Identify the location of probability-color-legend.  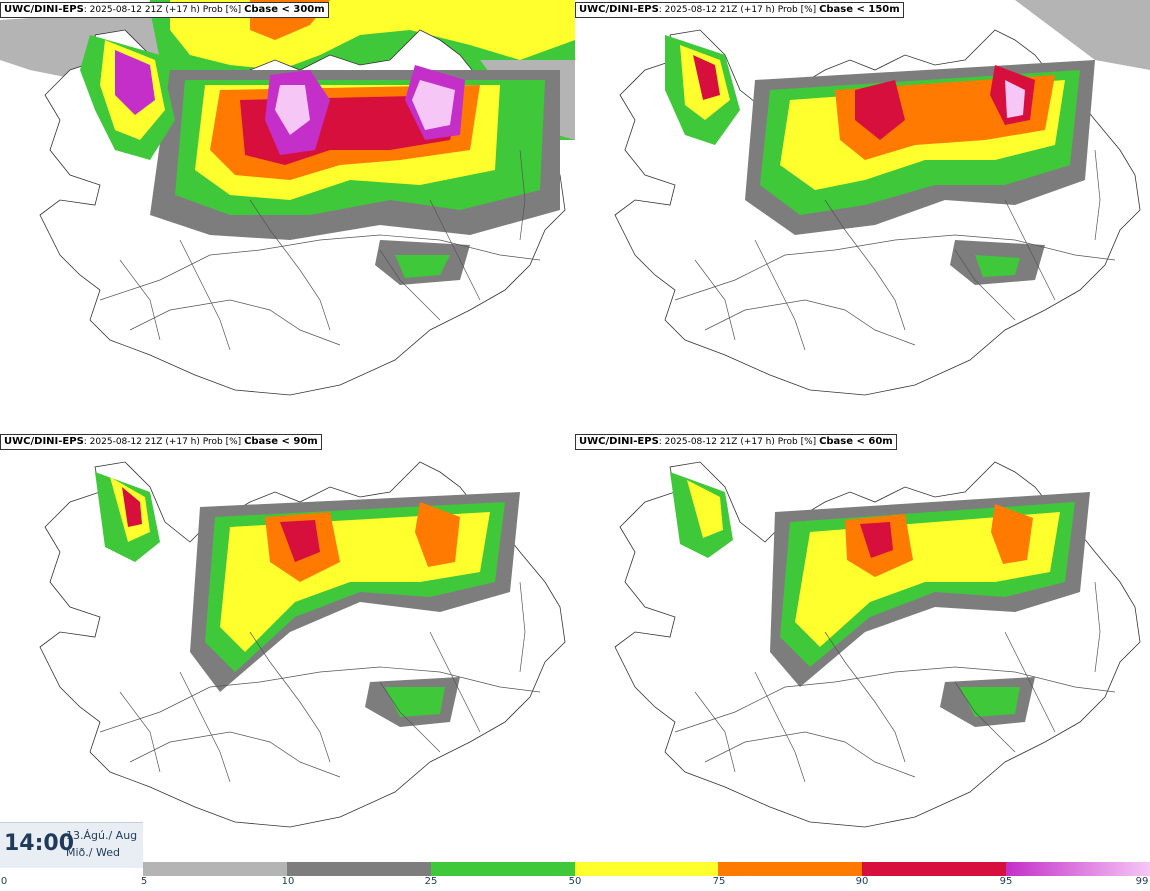
(646, 869).